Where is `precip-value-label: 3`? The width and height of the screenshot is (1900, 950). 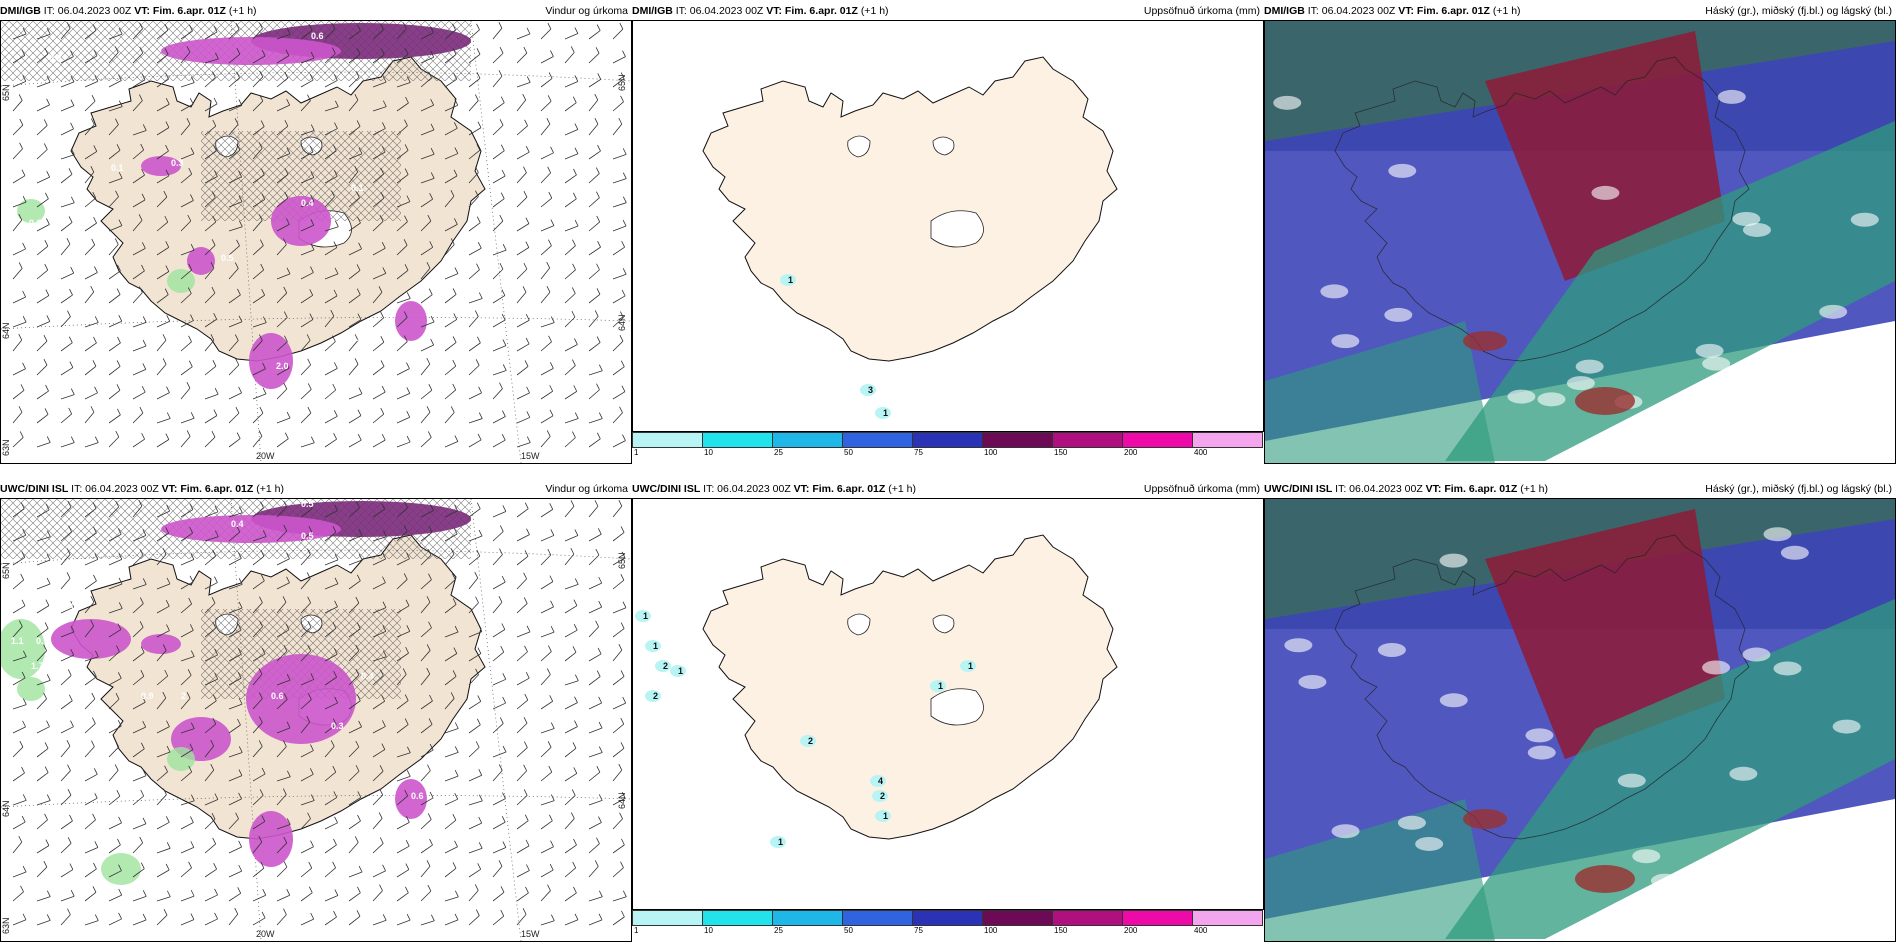 precip-value-label: 3 is located at coordinates (870, 390).